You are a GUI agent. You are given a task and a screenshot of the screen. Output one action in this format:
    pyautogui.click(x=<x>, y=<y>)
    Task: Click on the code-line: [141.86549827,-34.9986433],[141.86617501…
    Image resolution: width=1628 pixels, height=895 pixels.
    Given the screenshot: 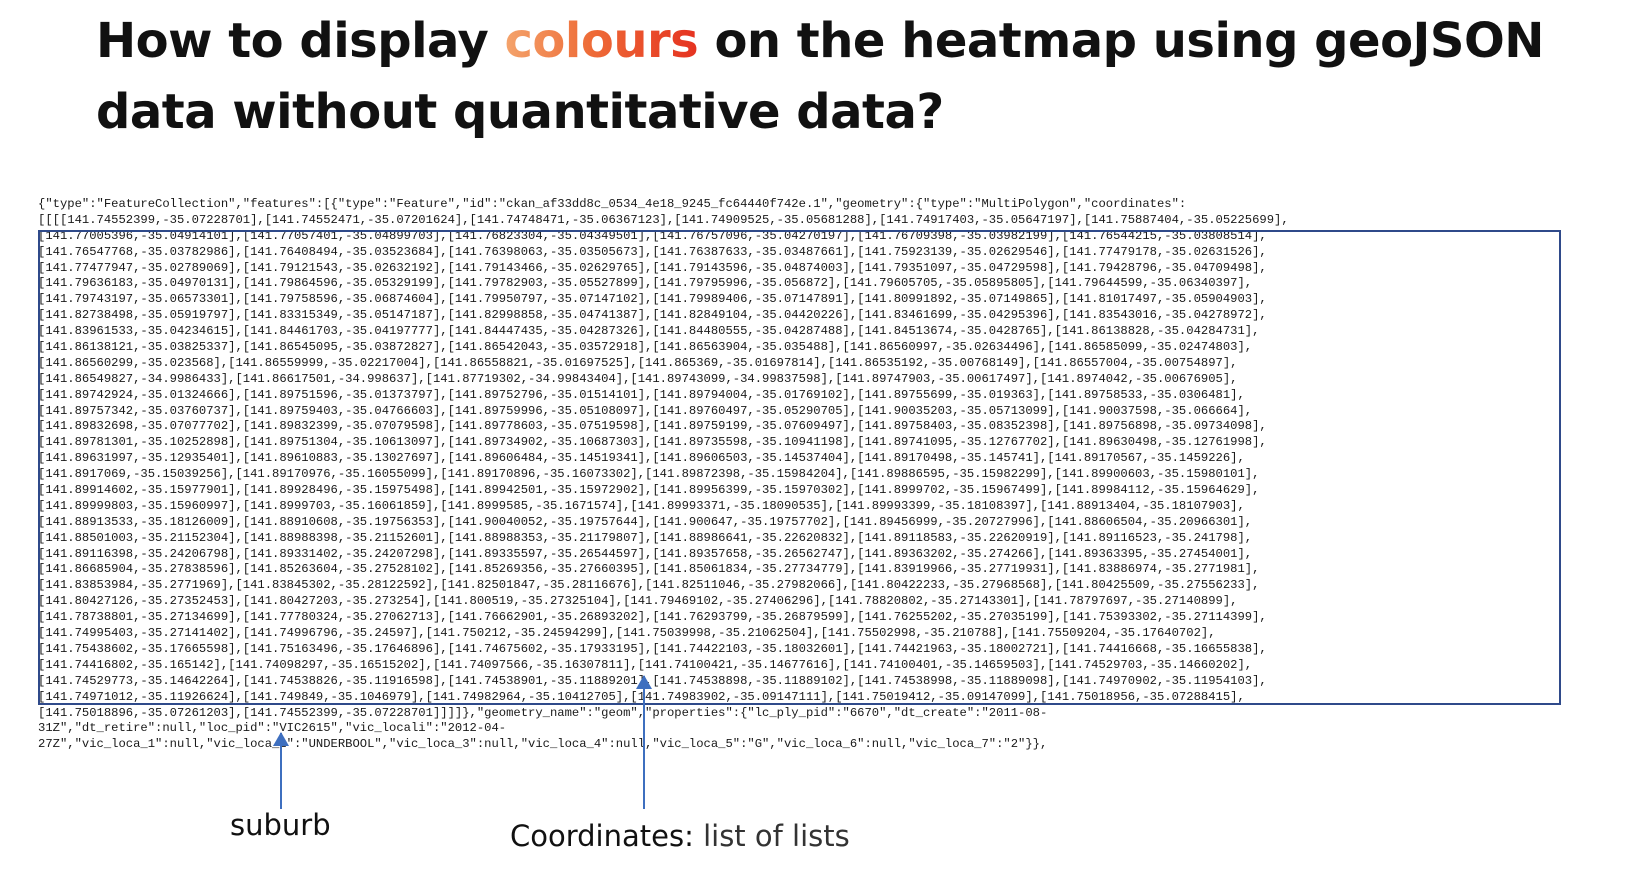 What is the action you would take?
    pyautogui.click(x=638, y=378)
    